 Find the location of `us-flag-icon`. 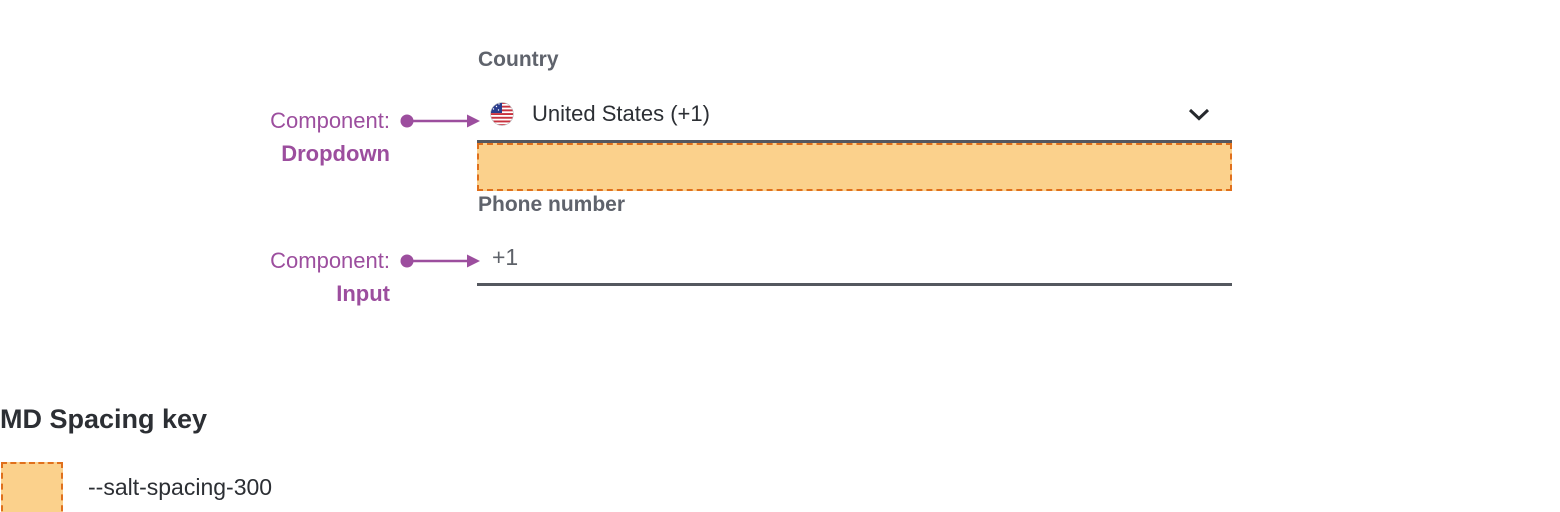

us-flag-icon is located at coordinates (502, 114).